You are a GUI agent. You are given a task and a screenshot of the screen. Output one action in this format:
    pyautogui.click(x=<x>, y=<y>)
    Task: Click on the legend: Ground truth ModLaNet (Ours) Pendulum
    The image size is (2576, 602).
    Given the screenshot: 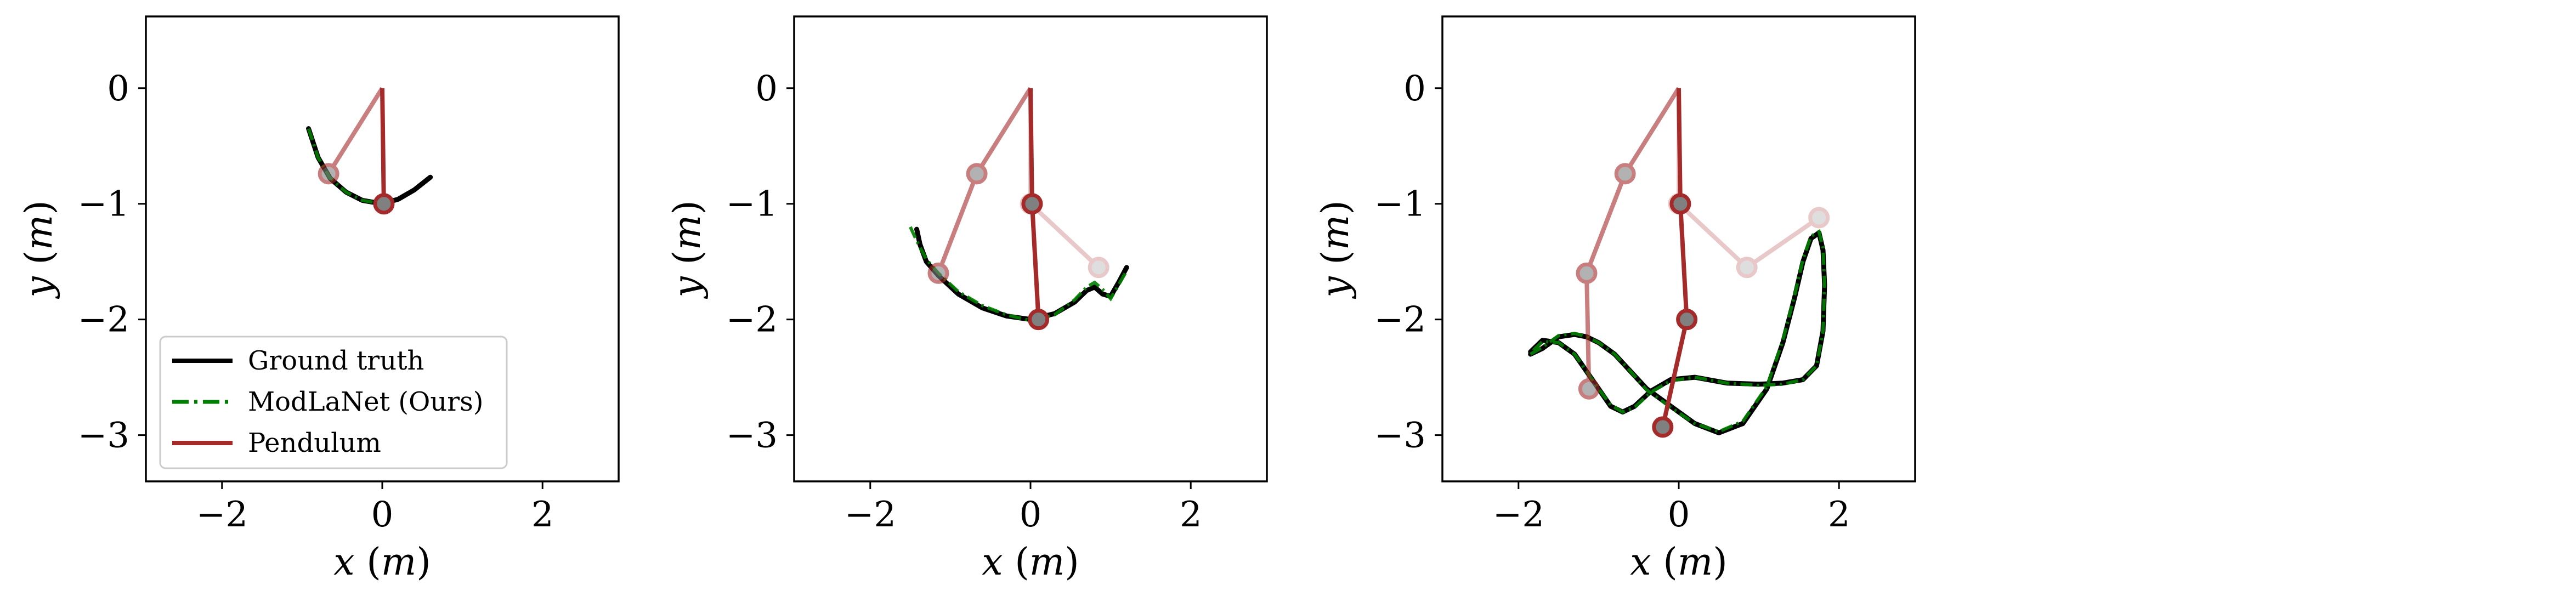 What is the action you would take?
    pyautogui.click(x=333, y=402)
    